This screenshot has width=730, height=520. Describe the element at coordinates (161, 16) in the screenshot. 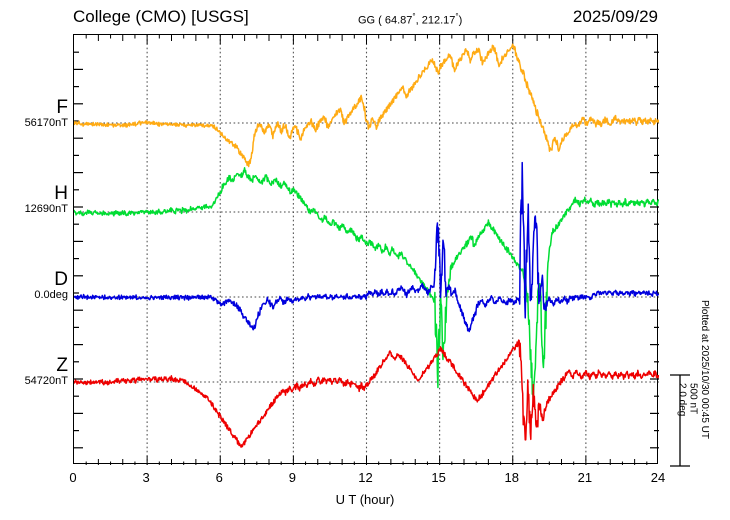

I see `station-title: College (CMO) [USGS]` at that location.